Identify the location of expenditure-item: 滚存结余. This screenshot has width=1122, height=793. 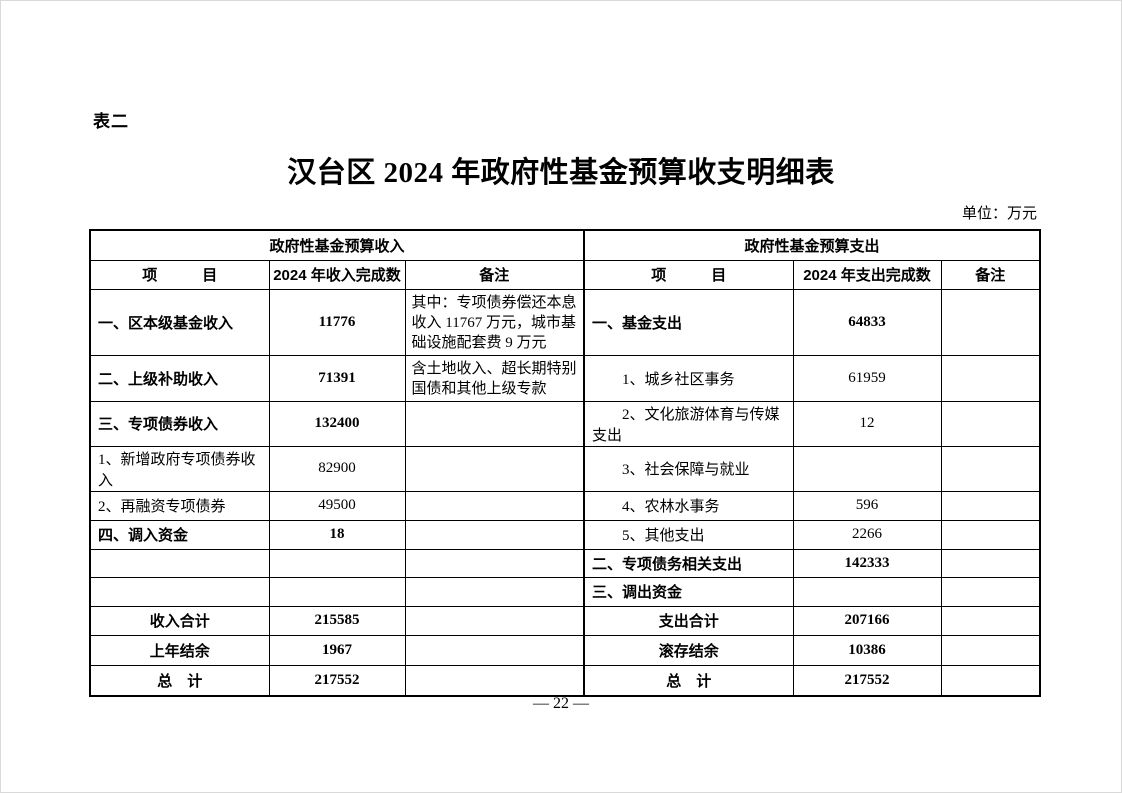
(688, 650).